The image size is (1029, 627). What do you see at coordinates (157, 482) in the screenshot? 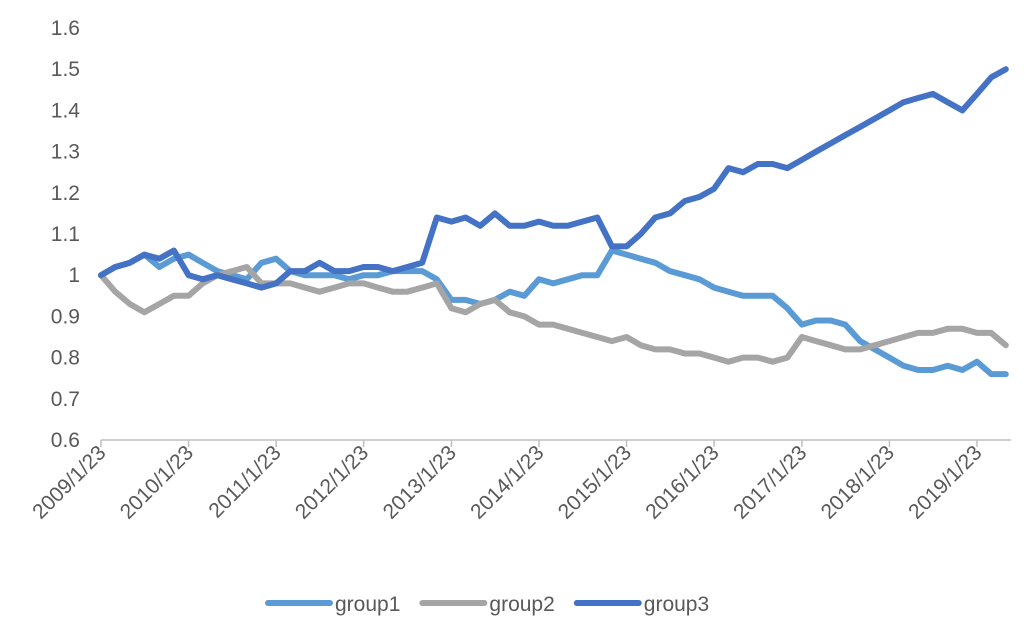
I see `x-tick-label: 2010/1/23` at bounding box center [157, 482].